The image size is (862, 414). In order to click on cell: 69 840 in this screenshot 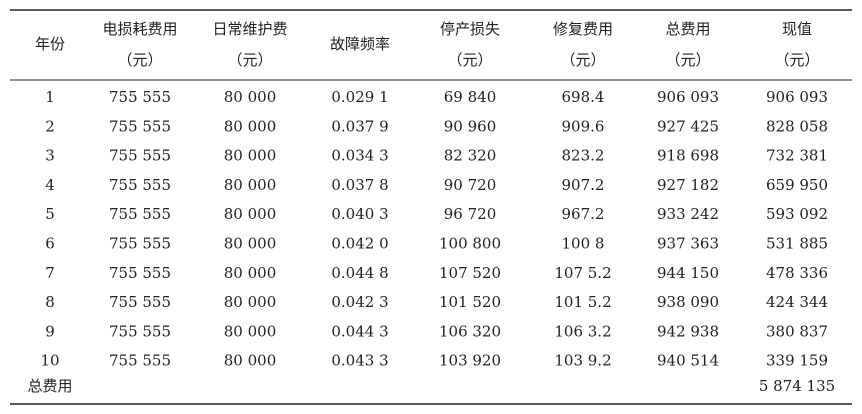, I will do `click(470, 97)`.